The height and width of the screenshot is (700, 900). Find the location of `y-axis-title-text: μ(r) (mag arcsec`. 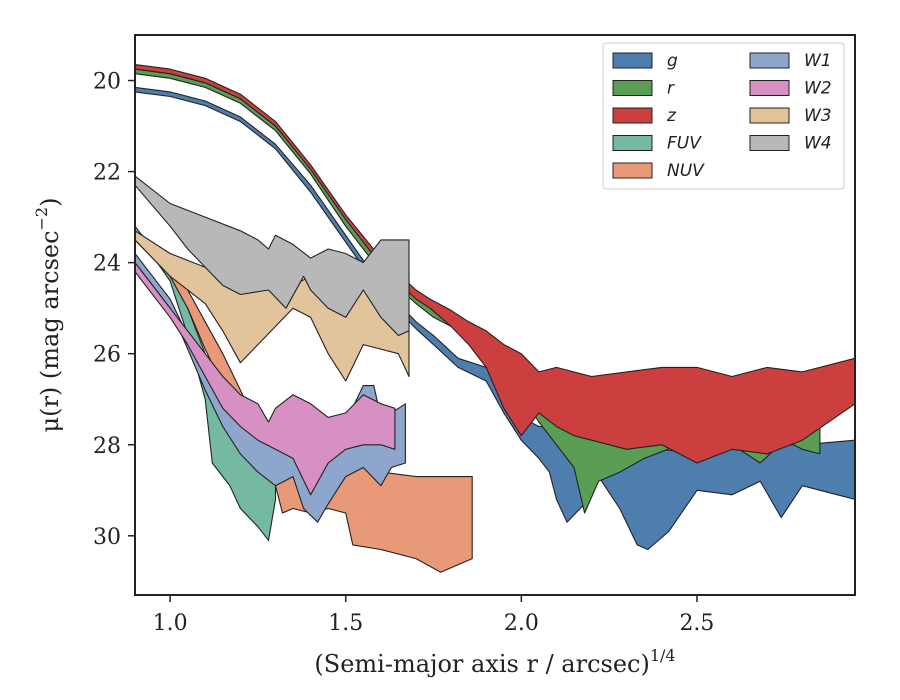

y-axis-title-text: μ(r) (mag arcsec is located at coordinates (50, 331).